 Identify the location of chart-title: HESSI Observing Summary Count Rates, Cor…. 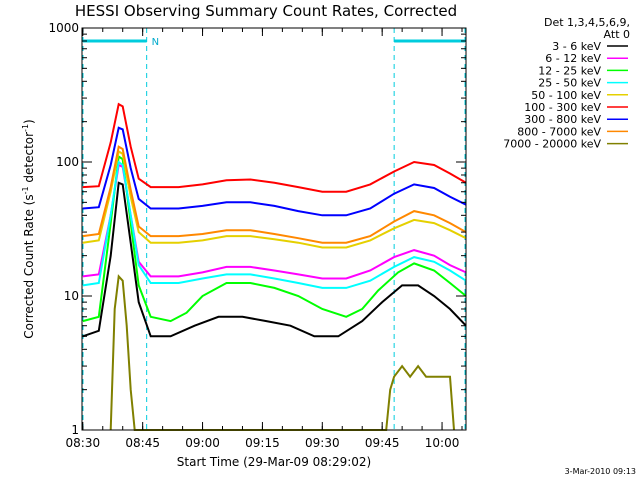
(266, 11).